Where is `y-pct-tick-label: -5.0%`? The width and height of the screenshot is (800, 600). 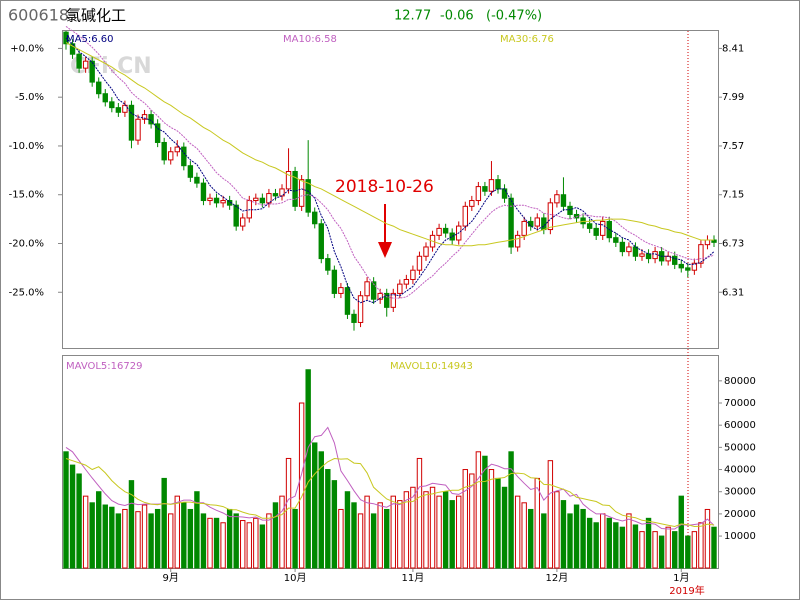 y-pct-tick-label: -5.0% is located at coordinates (29, 97).